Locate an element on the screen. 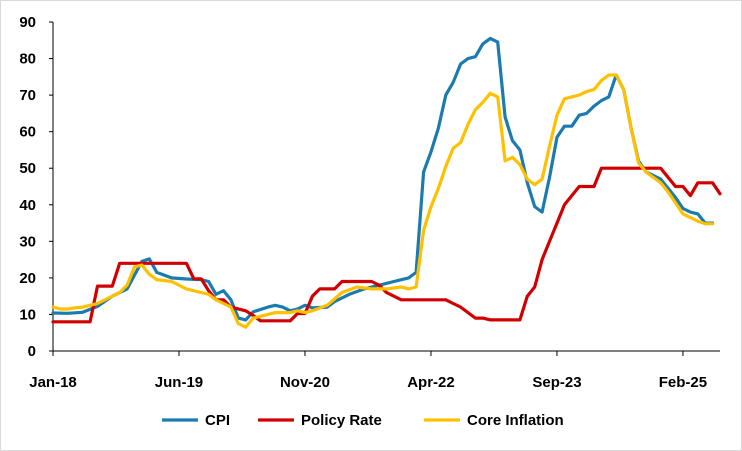 The width and height of the screenshot is (742, 451). x-tick-label: Apr-22 is located at coordinates (431, 382).